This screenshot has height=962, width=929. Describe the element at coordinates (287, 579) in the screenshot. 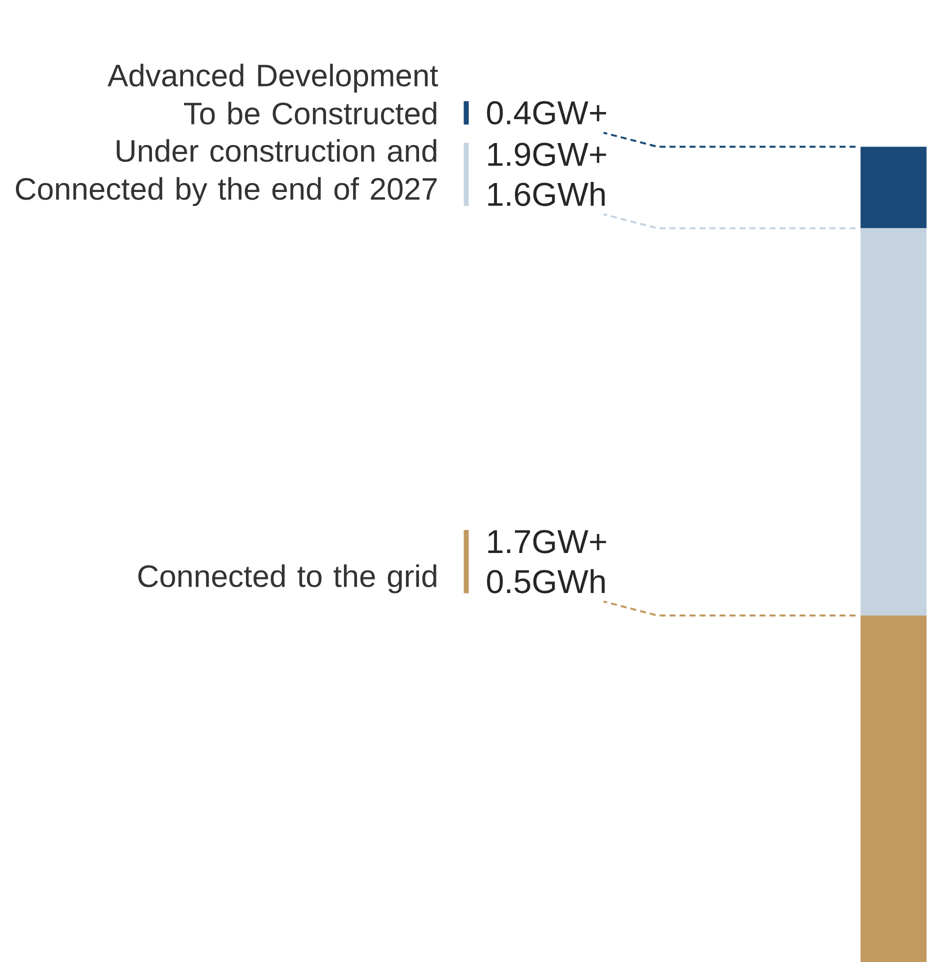

I see `legend-label: Connected to the grid` at that location.